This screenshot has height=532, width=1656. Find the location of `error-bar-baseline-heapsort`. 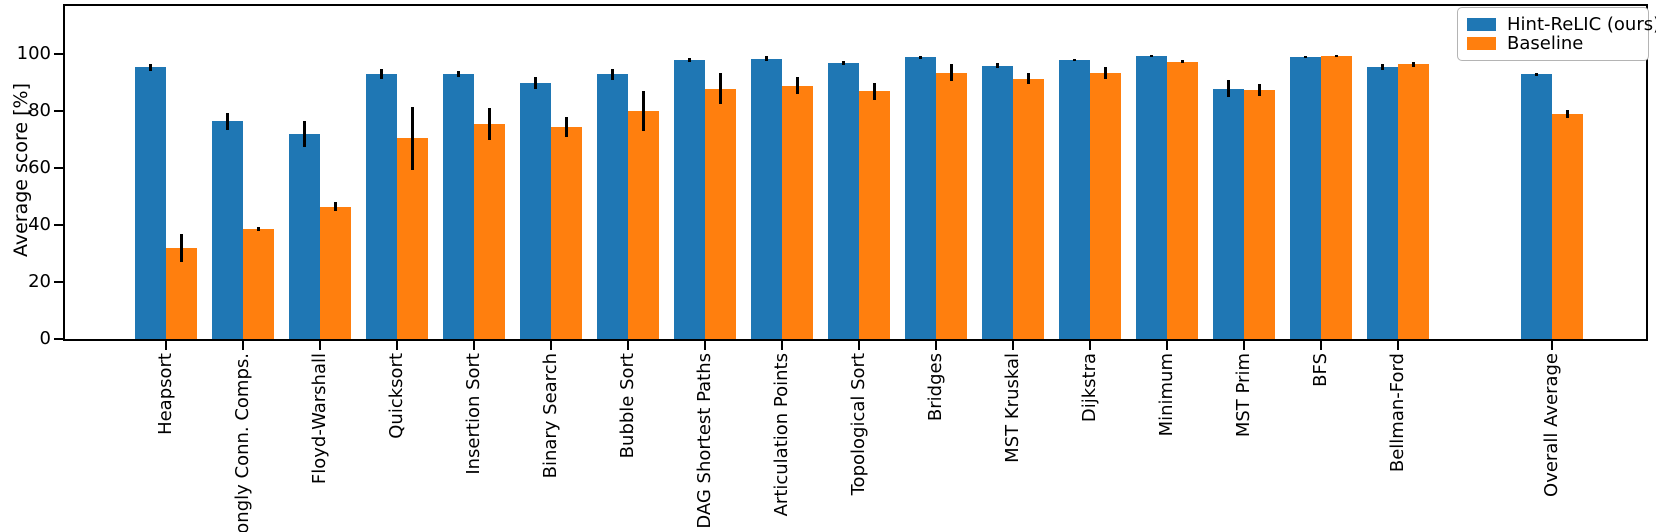

error-bar-baseline-heapsort is located at coordinates (181, 248).